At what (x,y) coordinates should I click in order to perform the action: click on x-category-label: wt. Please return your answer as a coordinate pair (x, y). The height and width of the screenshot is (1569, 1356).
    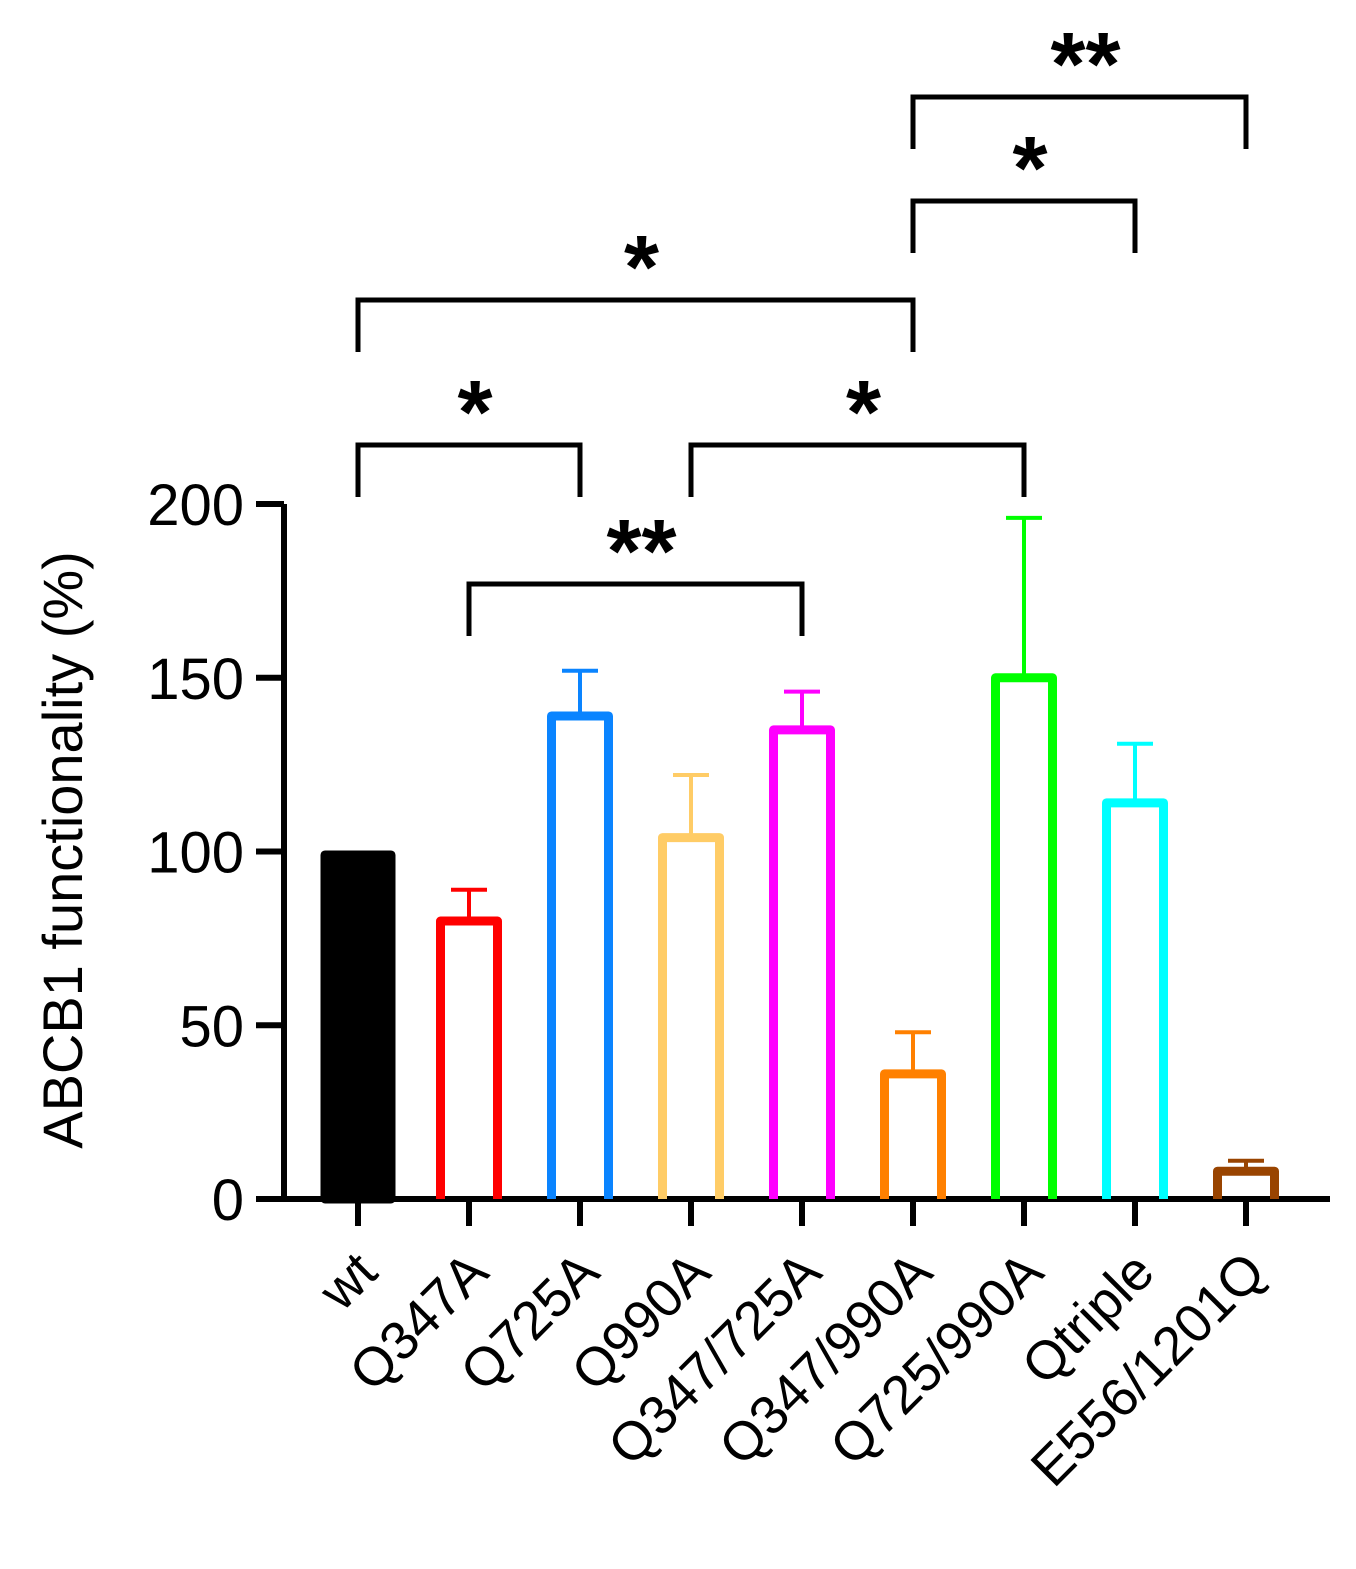
    Looking at the image, I should click on (347, 1281).